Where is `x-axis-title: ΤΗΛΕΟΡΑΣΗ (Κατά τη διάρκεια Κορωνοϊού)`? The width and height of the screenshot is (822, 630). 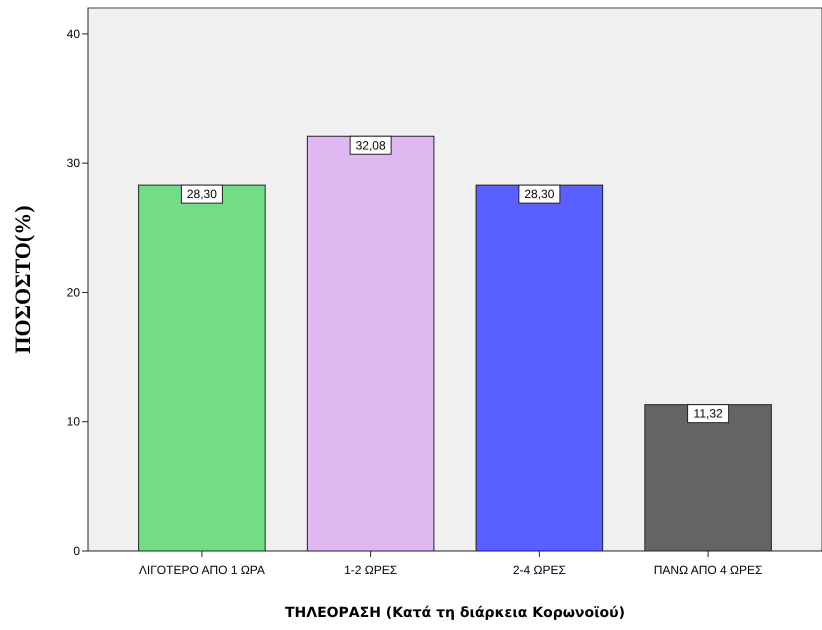
x-axis-title: ΤΗΛΕΟΡΑΣΗ (Κατά τη διάρκεια Κορωνοϊού) is located at coordinates (455, 613).